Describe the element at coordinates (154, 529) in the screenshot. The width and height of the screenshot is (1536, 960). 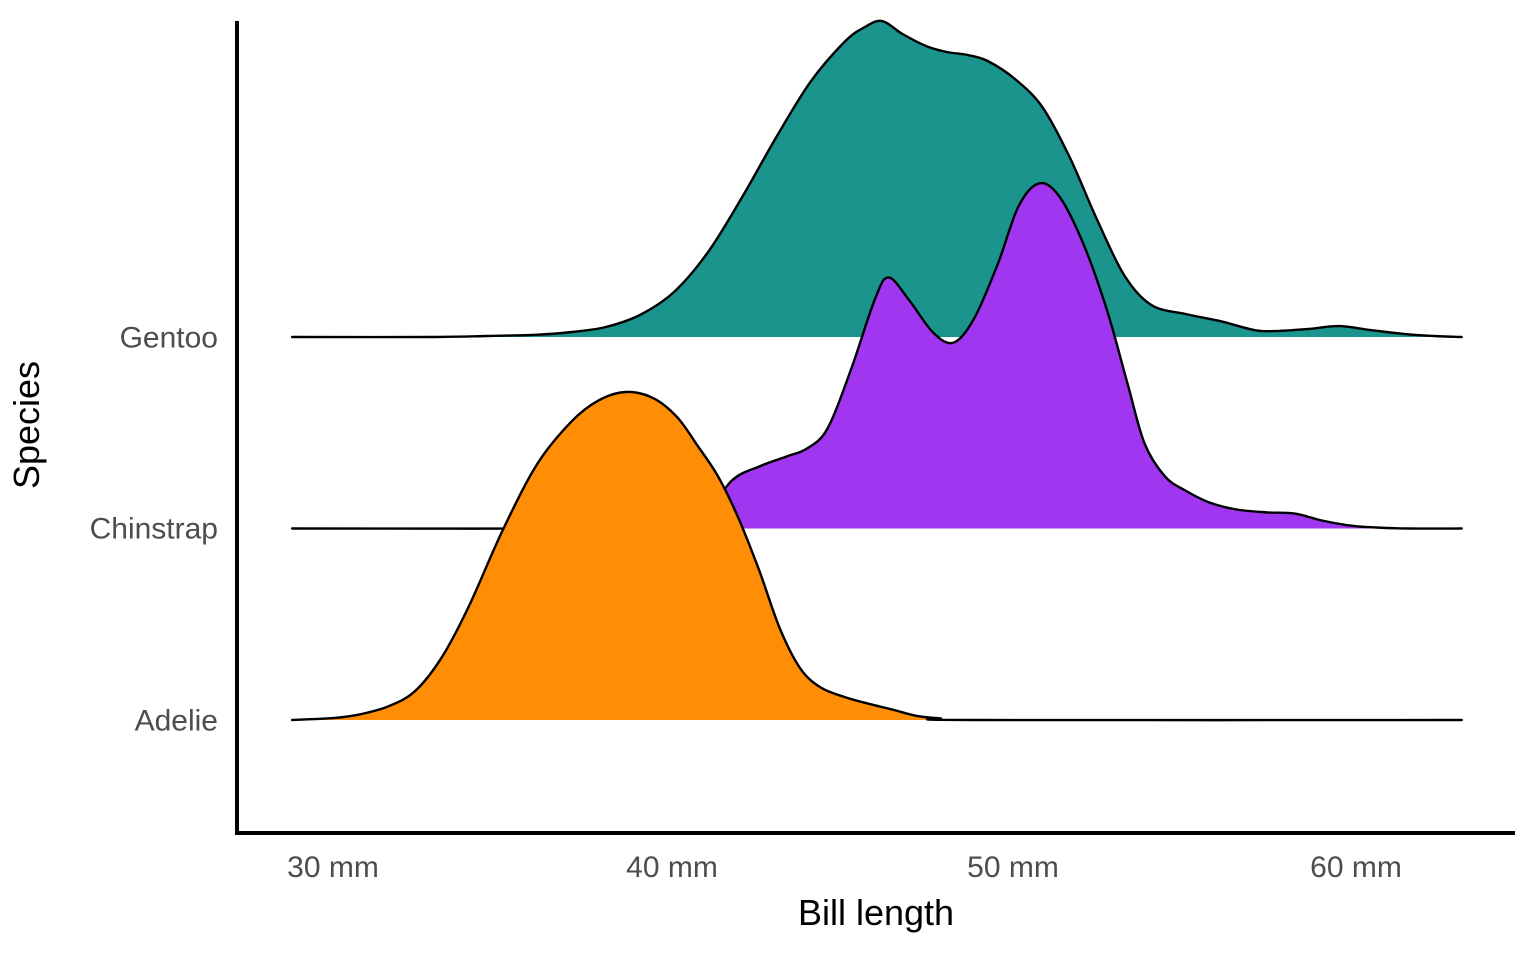
I see `y-tick-label-chinstrap: Chinstrap` at that location.